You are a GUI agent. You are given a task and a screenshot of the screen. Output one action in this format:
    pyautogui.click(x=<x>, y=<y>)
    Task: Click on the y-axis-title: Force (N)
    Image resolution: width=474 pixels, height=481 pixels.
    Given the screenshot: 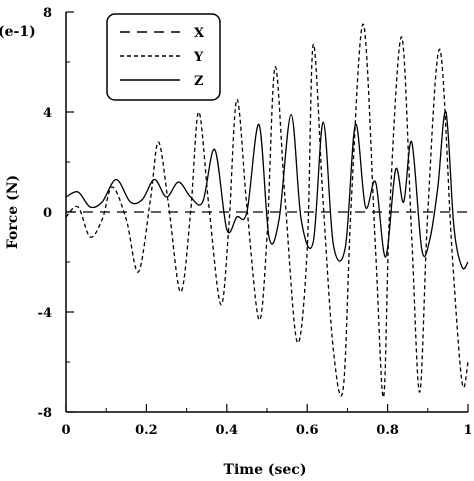 What is the action you would take?
    pyautogui.click(x=13, y=212)
    